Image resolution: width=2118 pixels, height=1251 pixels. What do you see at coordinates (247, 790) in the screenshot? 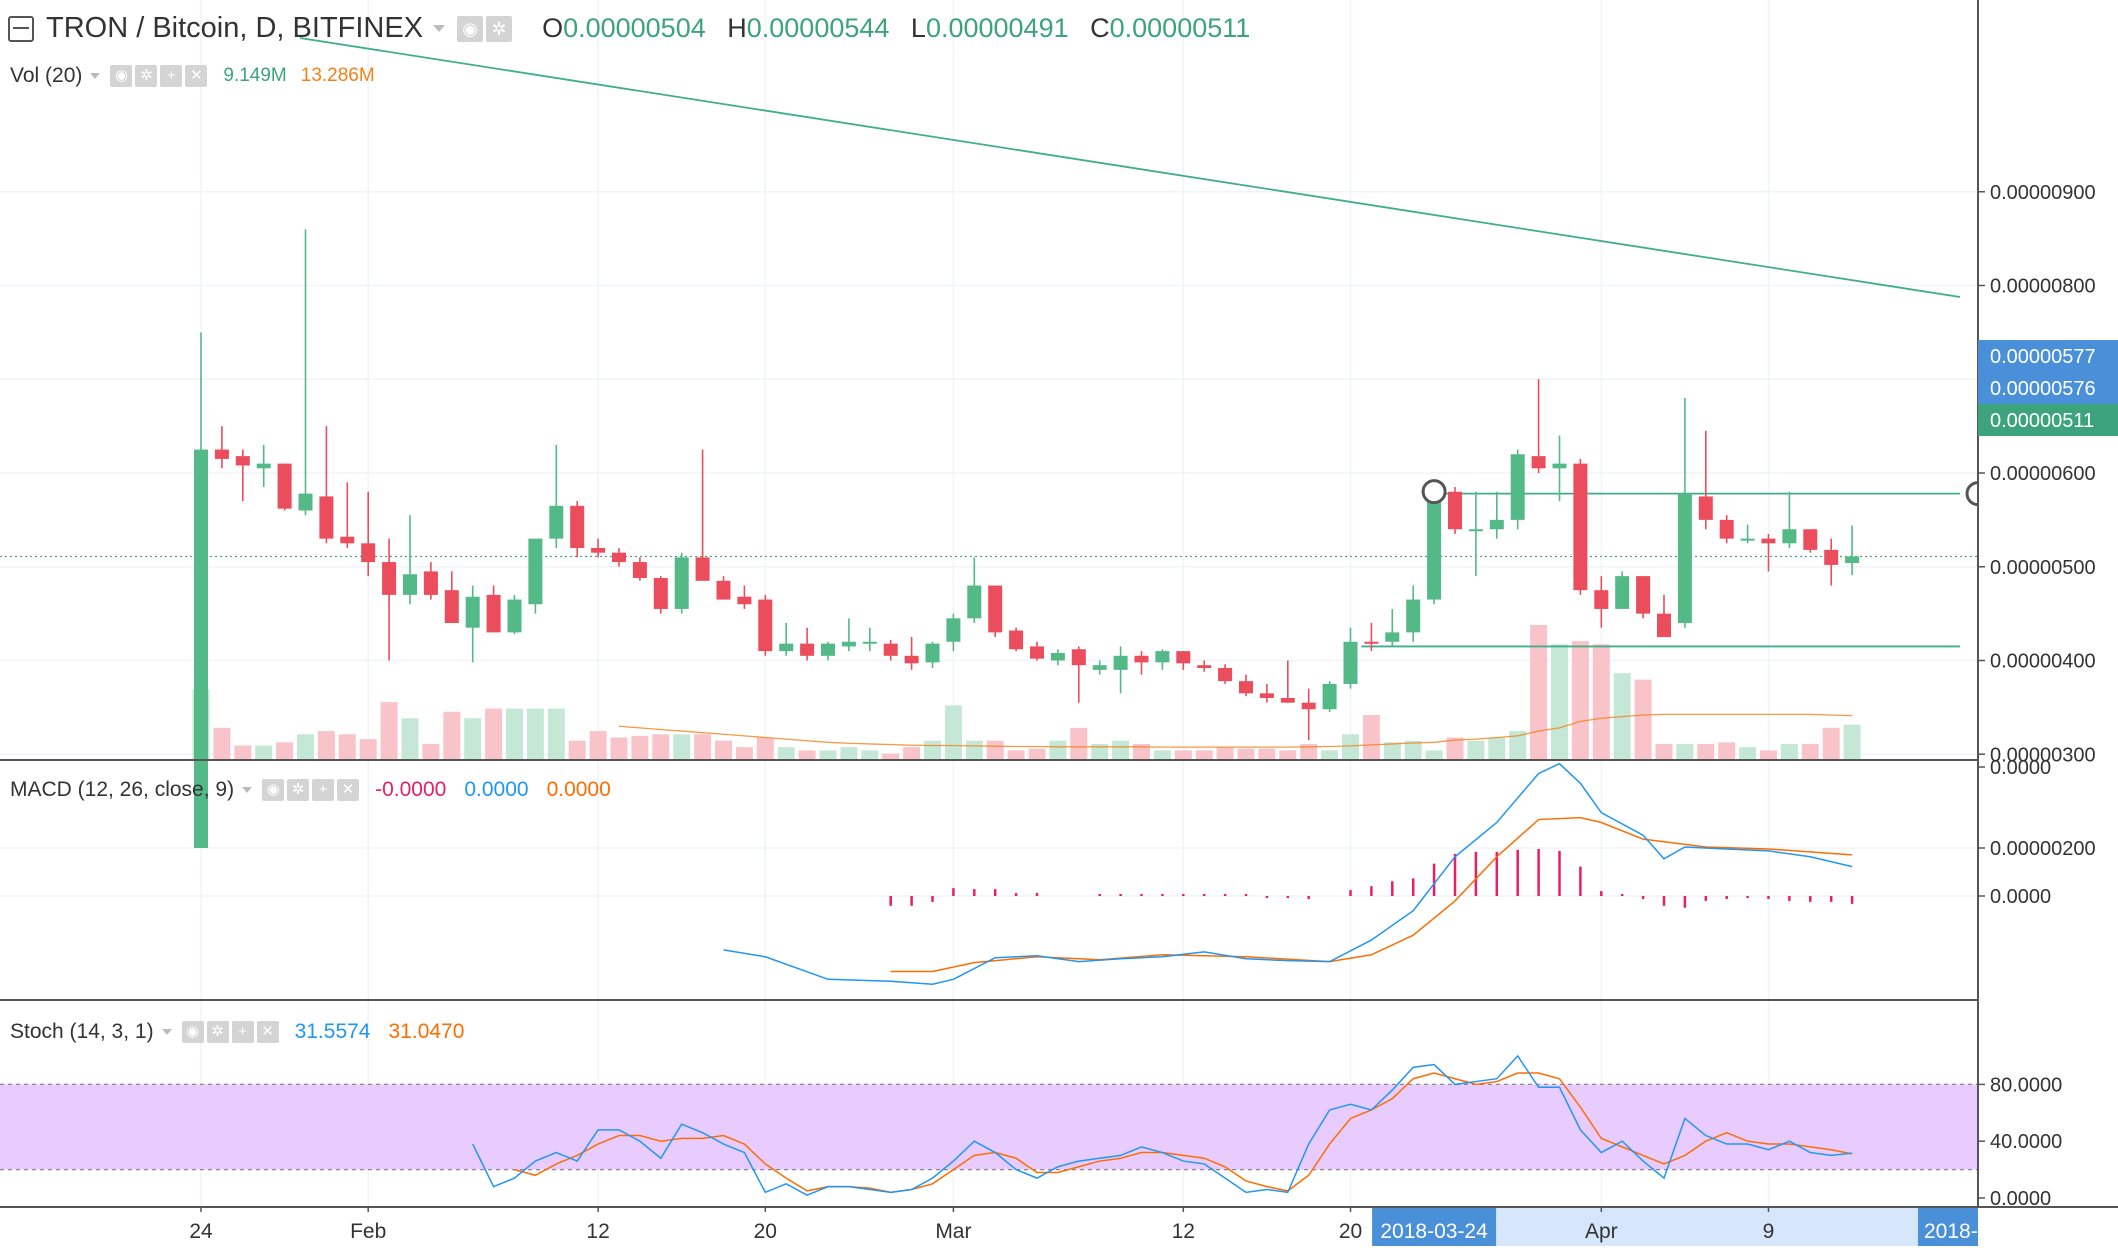
I see `macd-dropdown-icon` at bounding box center [247, 790].